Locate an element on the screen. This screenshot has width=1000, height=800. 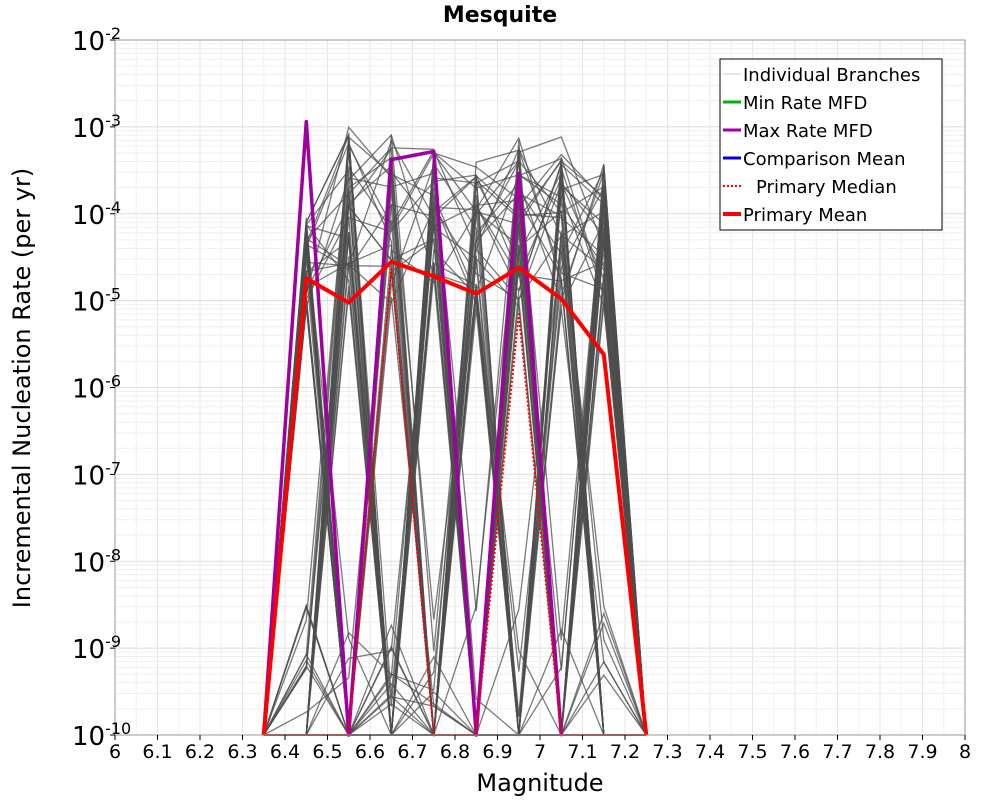
x-tick-label: 6.5 is located at coordinates (327, 752).